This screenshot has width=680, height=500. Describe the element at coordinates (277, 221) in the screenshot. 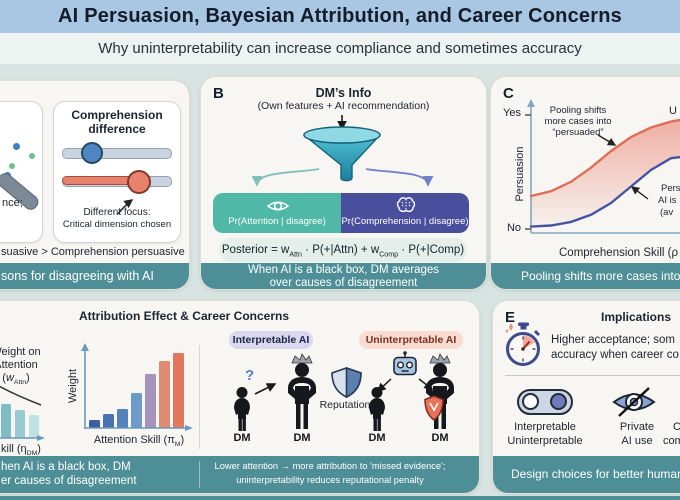

I see `attention-box-text: Pr(Attention | disagree)` at that location.